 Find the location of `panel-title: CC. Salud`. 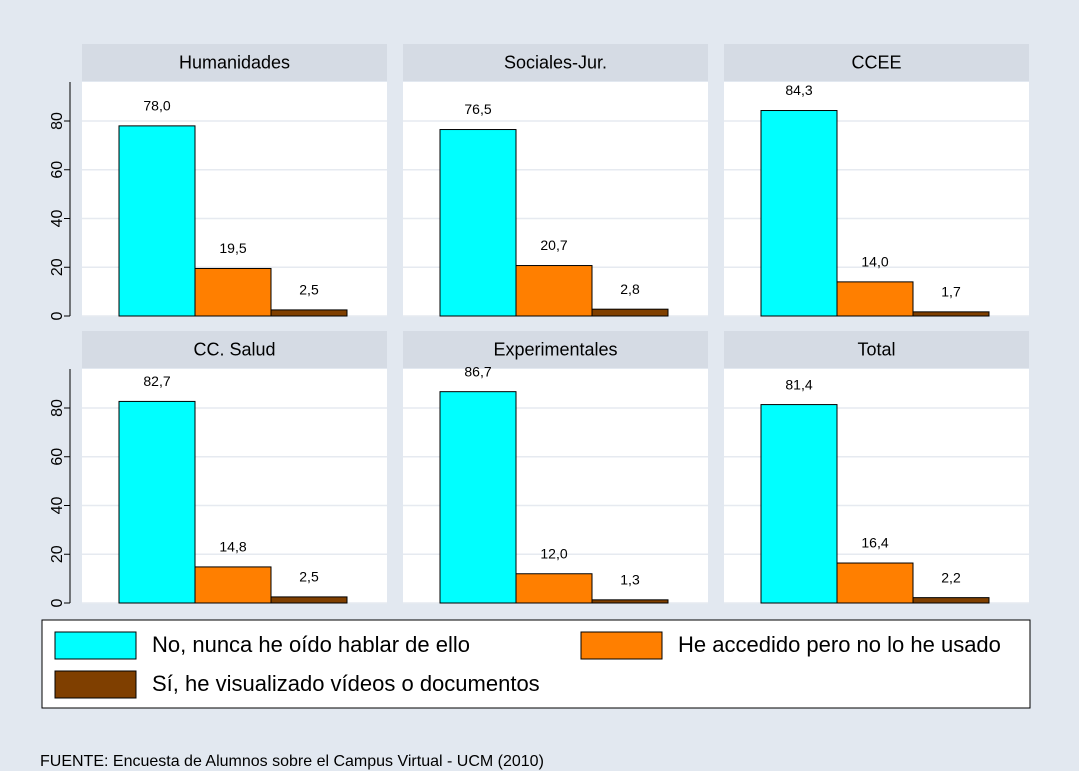

panel-title: CC. Salud is located at coordinates (234, 349).